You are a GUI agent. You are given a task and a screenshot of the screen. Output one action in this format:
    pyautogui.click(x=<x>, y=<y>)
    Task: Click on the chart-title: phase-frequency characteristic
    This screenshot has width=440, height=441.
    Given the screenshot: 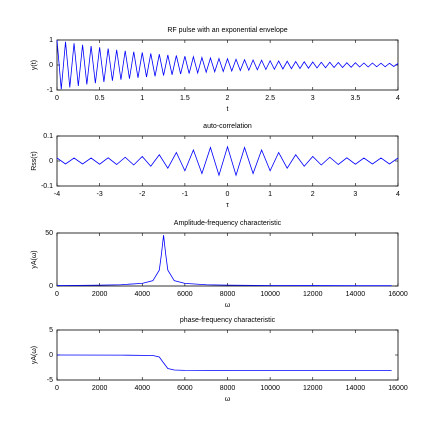 What is the action you would take?
    pyautogui.click(x=228, y=320)
    